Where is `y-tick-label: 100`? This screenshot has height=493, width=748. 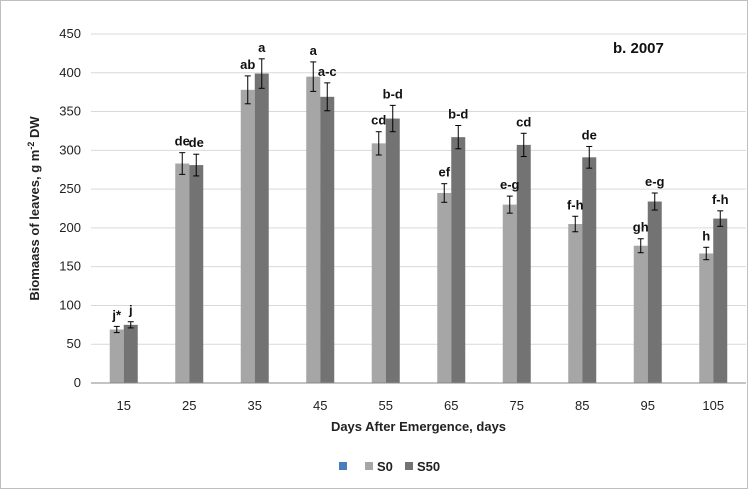 y-tick-label: 100 is located at coordinates (70, 304).